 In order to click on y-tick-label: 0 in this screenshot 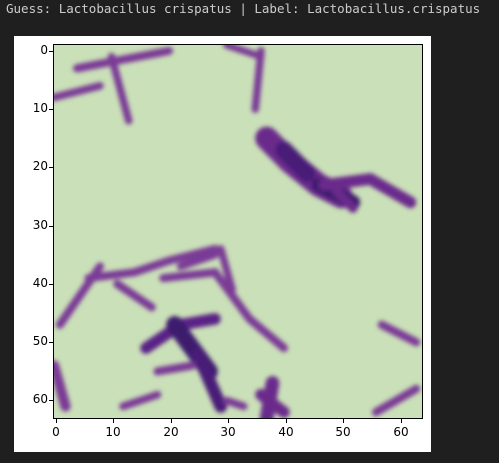, I will do `click(44, 50)`.